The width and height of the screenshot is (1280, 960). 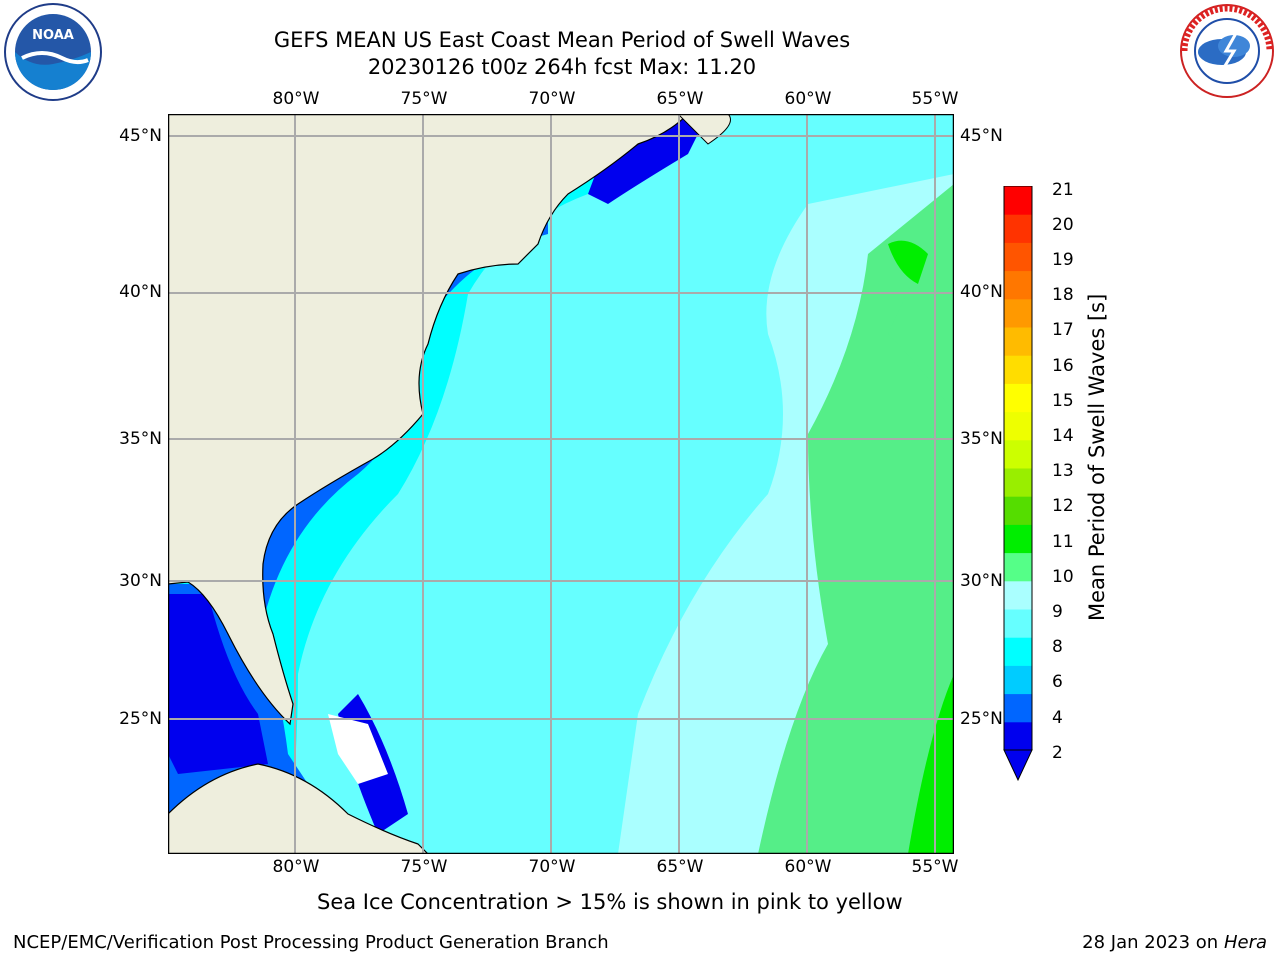 What do you see at coordinates (1063, 542) in the screenshot?
I see `colorbar-tick: 11` at bounding box center [1063, 542].